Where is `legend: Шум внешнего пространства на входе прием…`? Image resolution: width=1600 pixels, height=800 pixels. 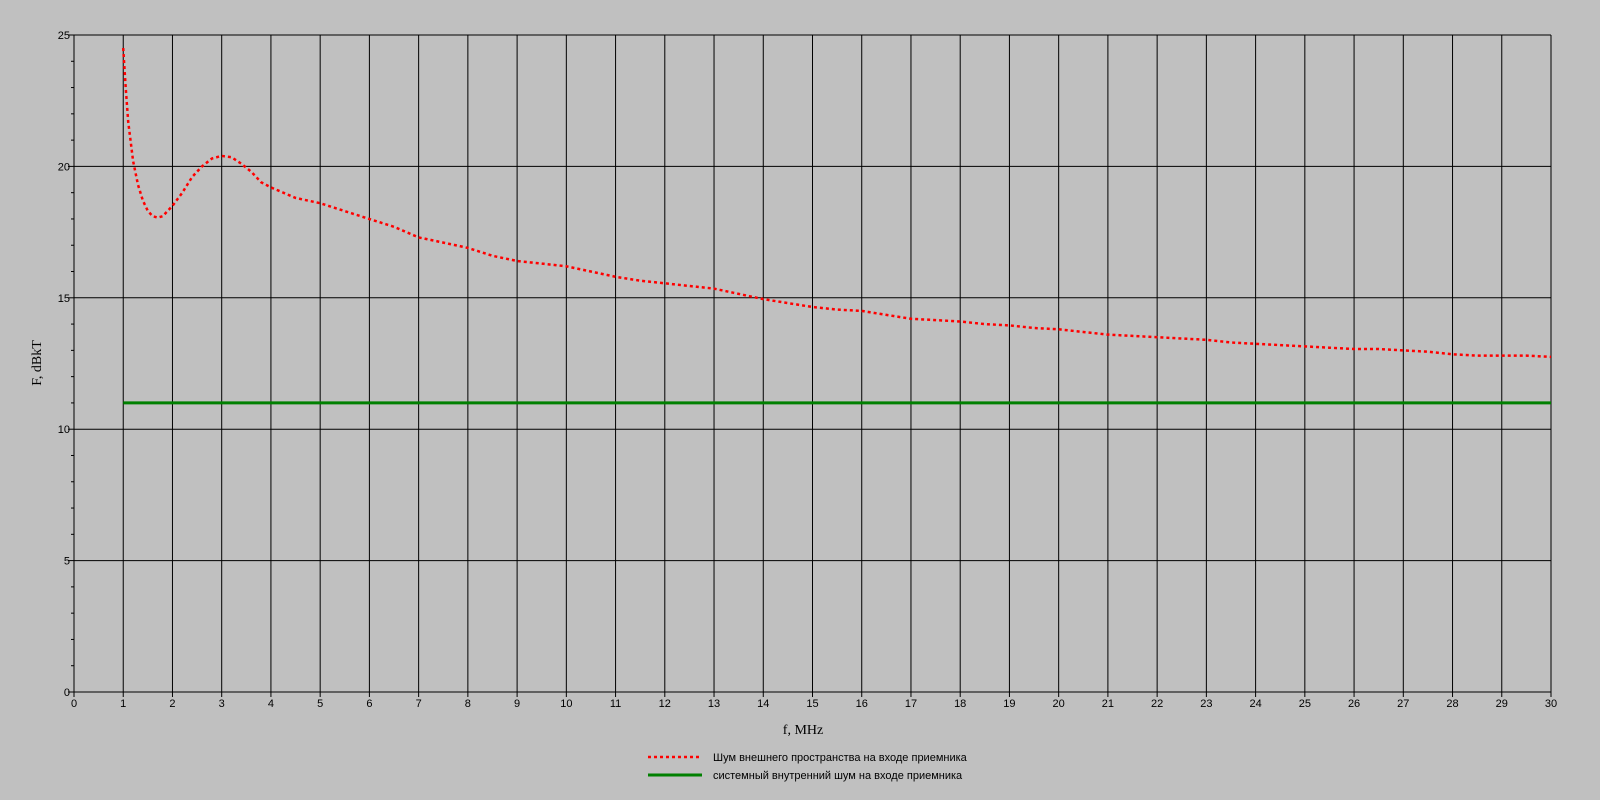
legend: Шум внешнего пространства на входе прием… is located at coordinates (808, 767).